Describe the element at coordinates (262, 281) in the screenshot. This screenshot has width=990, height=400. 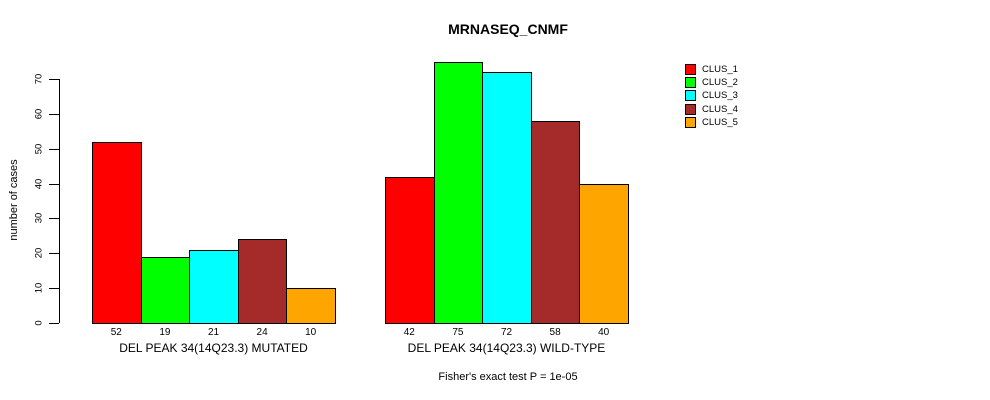
I see `bar-clus_4-group1` at that location.